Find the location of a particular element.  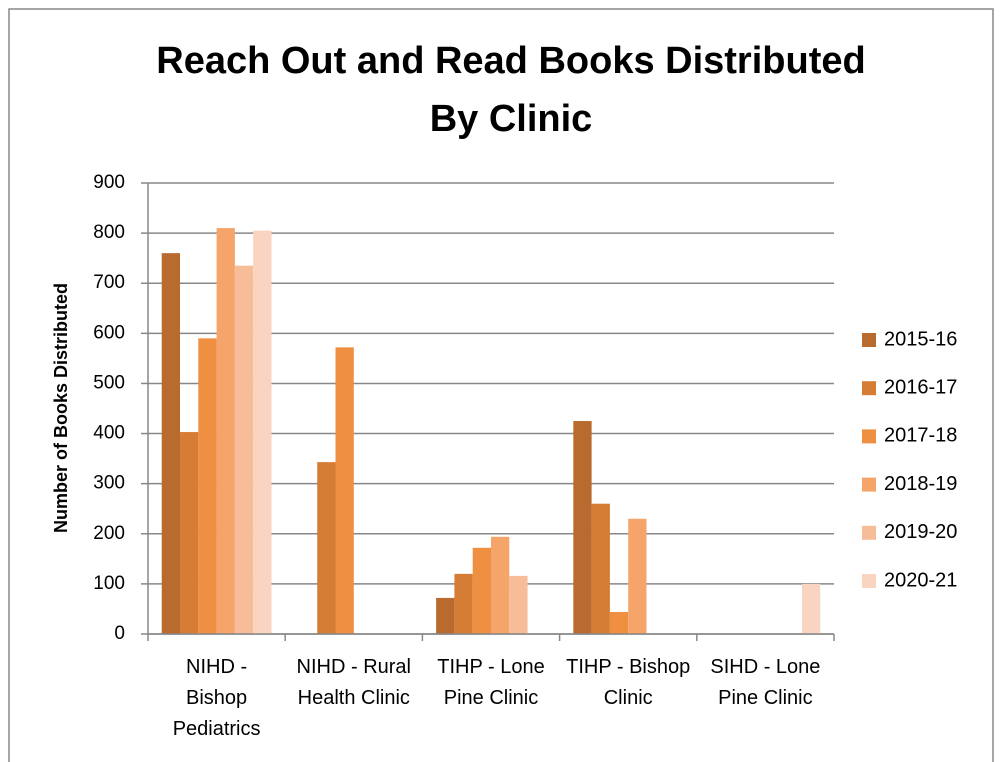

y-tick-label: 200 is located at coordinates (109, 533).